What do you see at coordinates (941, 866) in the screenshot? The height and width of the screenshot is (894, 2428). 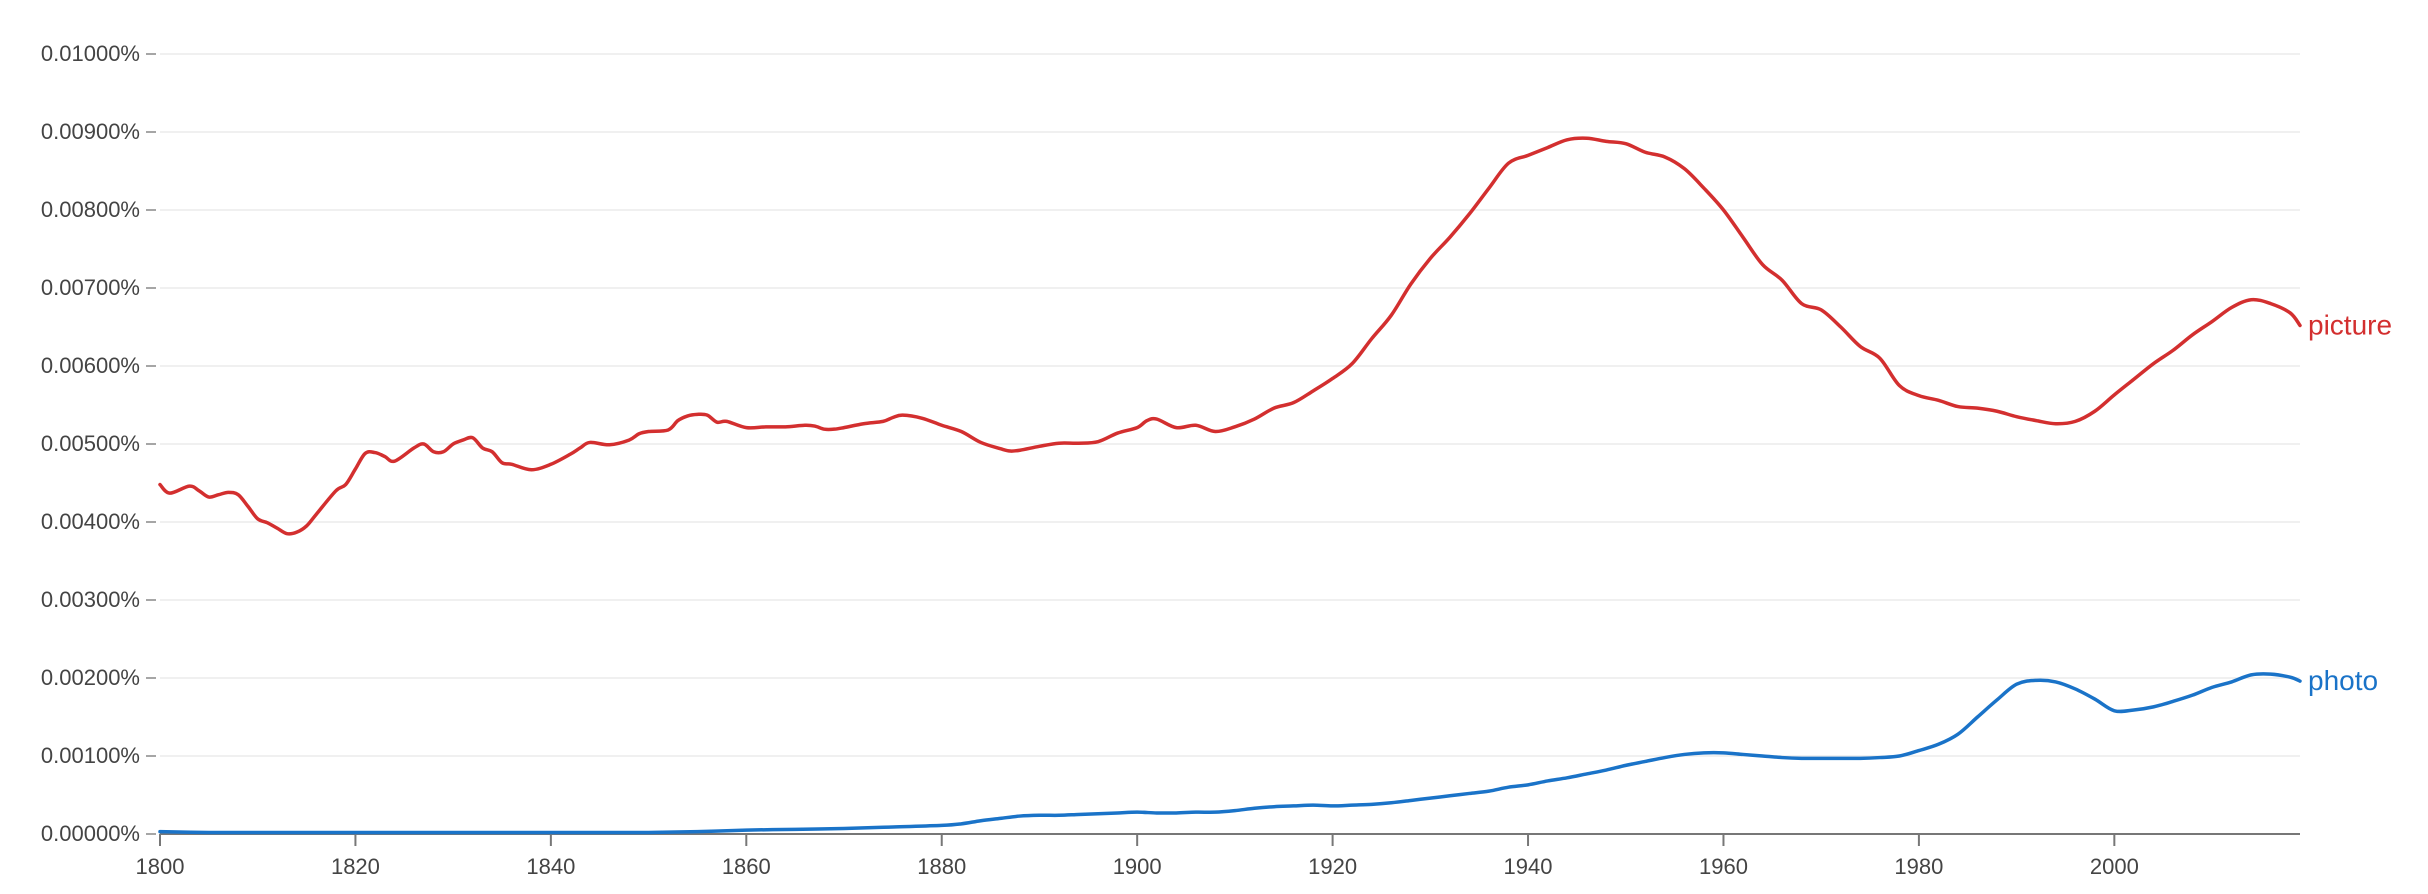 I see `xtick-label: 1880` at bounding box center [941, 866].